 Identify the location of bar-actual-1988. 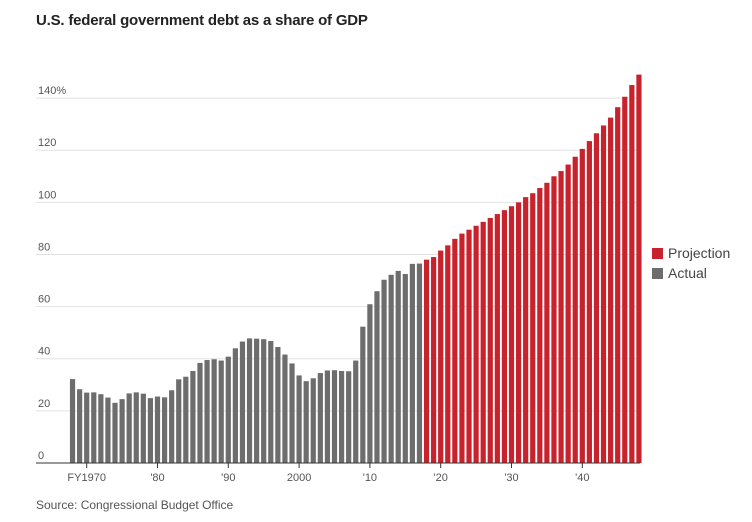
(214, 411).